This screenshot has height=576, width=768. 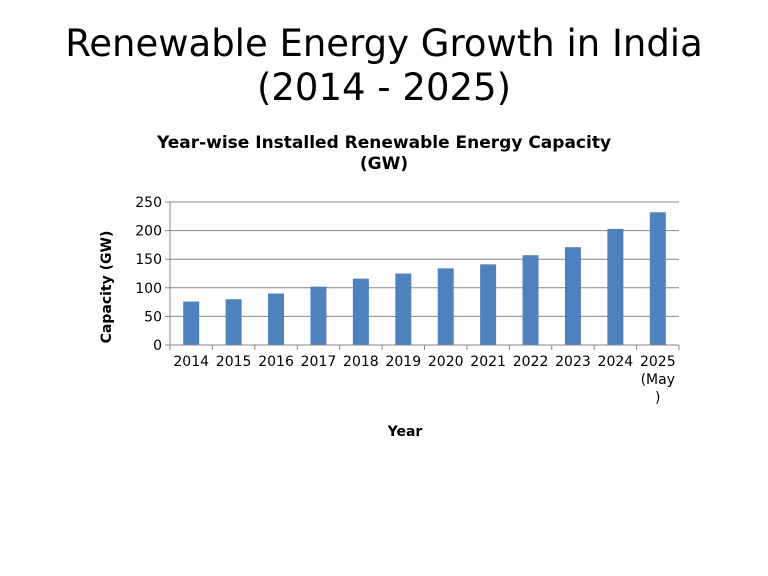 What do you see at coordinates (403, 362) in the screenshot?
I see `x-tick-label: 2019` at bounding box center [403, 362].